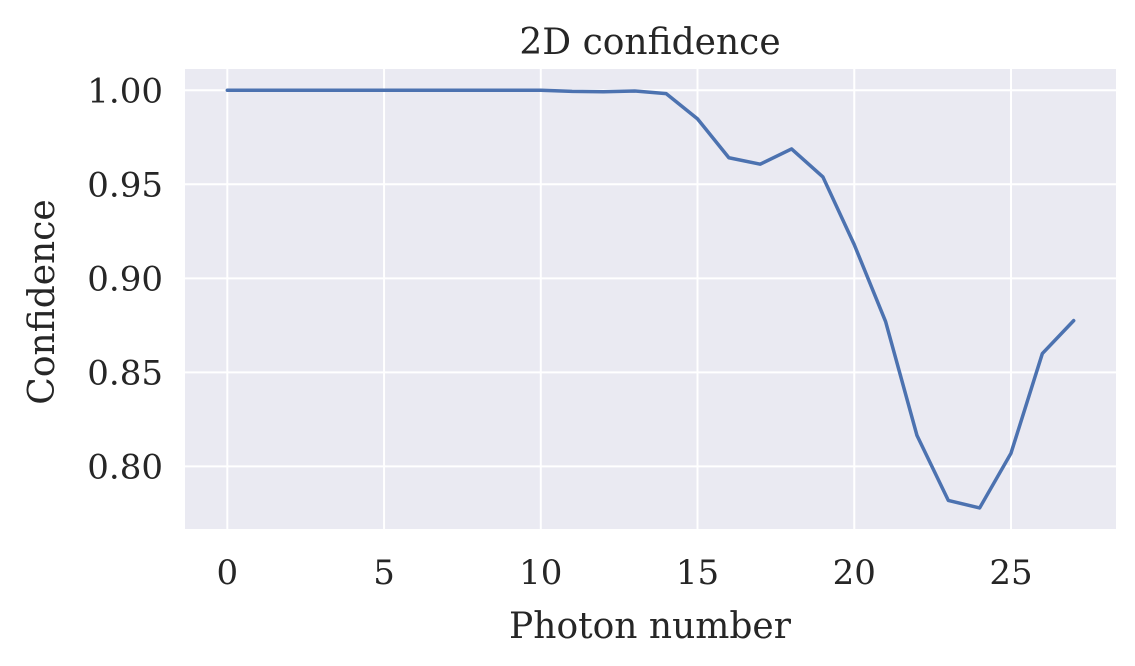  I want to click on y-tick-label: 0.95, so click(125, 185).